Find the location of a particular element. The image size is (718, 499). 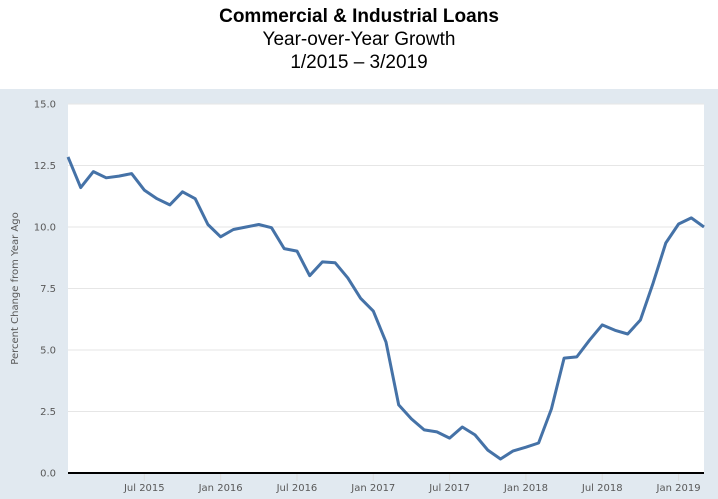

x-tick-label: Jan 2019 is located at coordinates (678, 488).